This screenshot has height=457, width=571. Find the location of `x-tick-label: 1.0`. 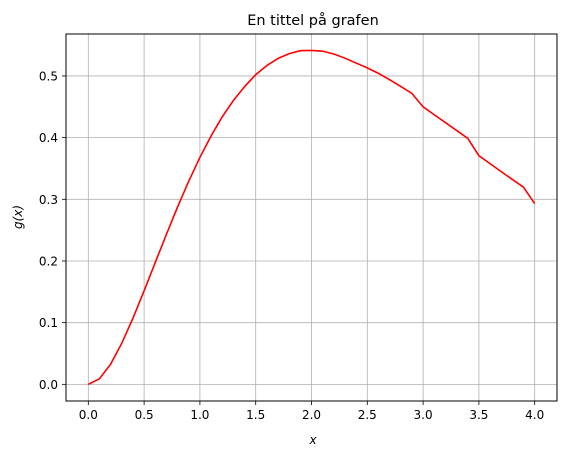

x-tick-label: 1.0 is located at coordinates (199, 415).